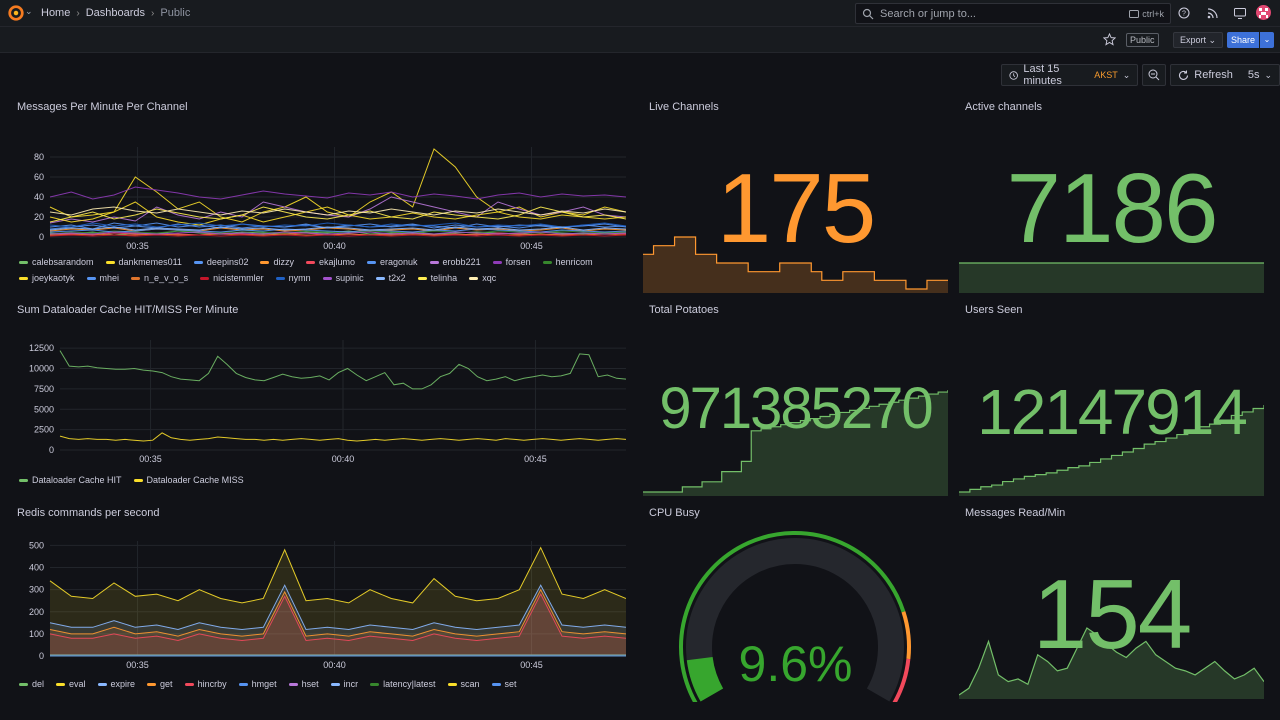 Image resolution: width=1280 pixels, height=720 pixels. Describe the element at coordinates (397, 278) in the screenshot. I see `legend-label: t2x2` at that location.